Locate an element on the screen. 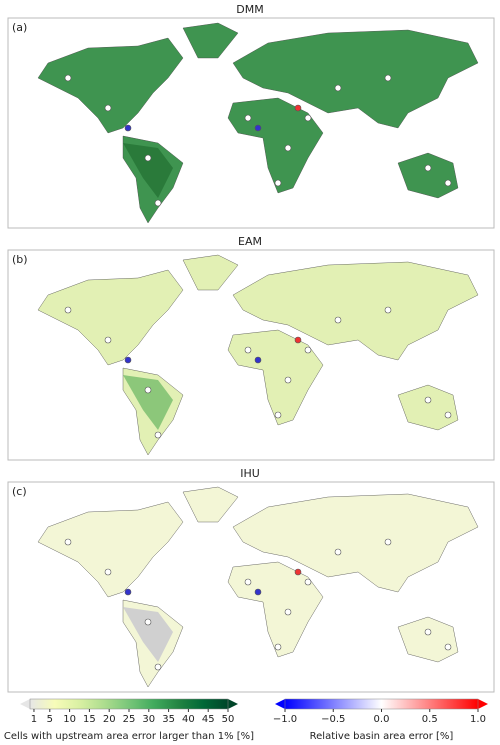  panel-label: (c) is located at coordinates (19, 491).